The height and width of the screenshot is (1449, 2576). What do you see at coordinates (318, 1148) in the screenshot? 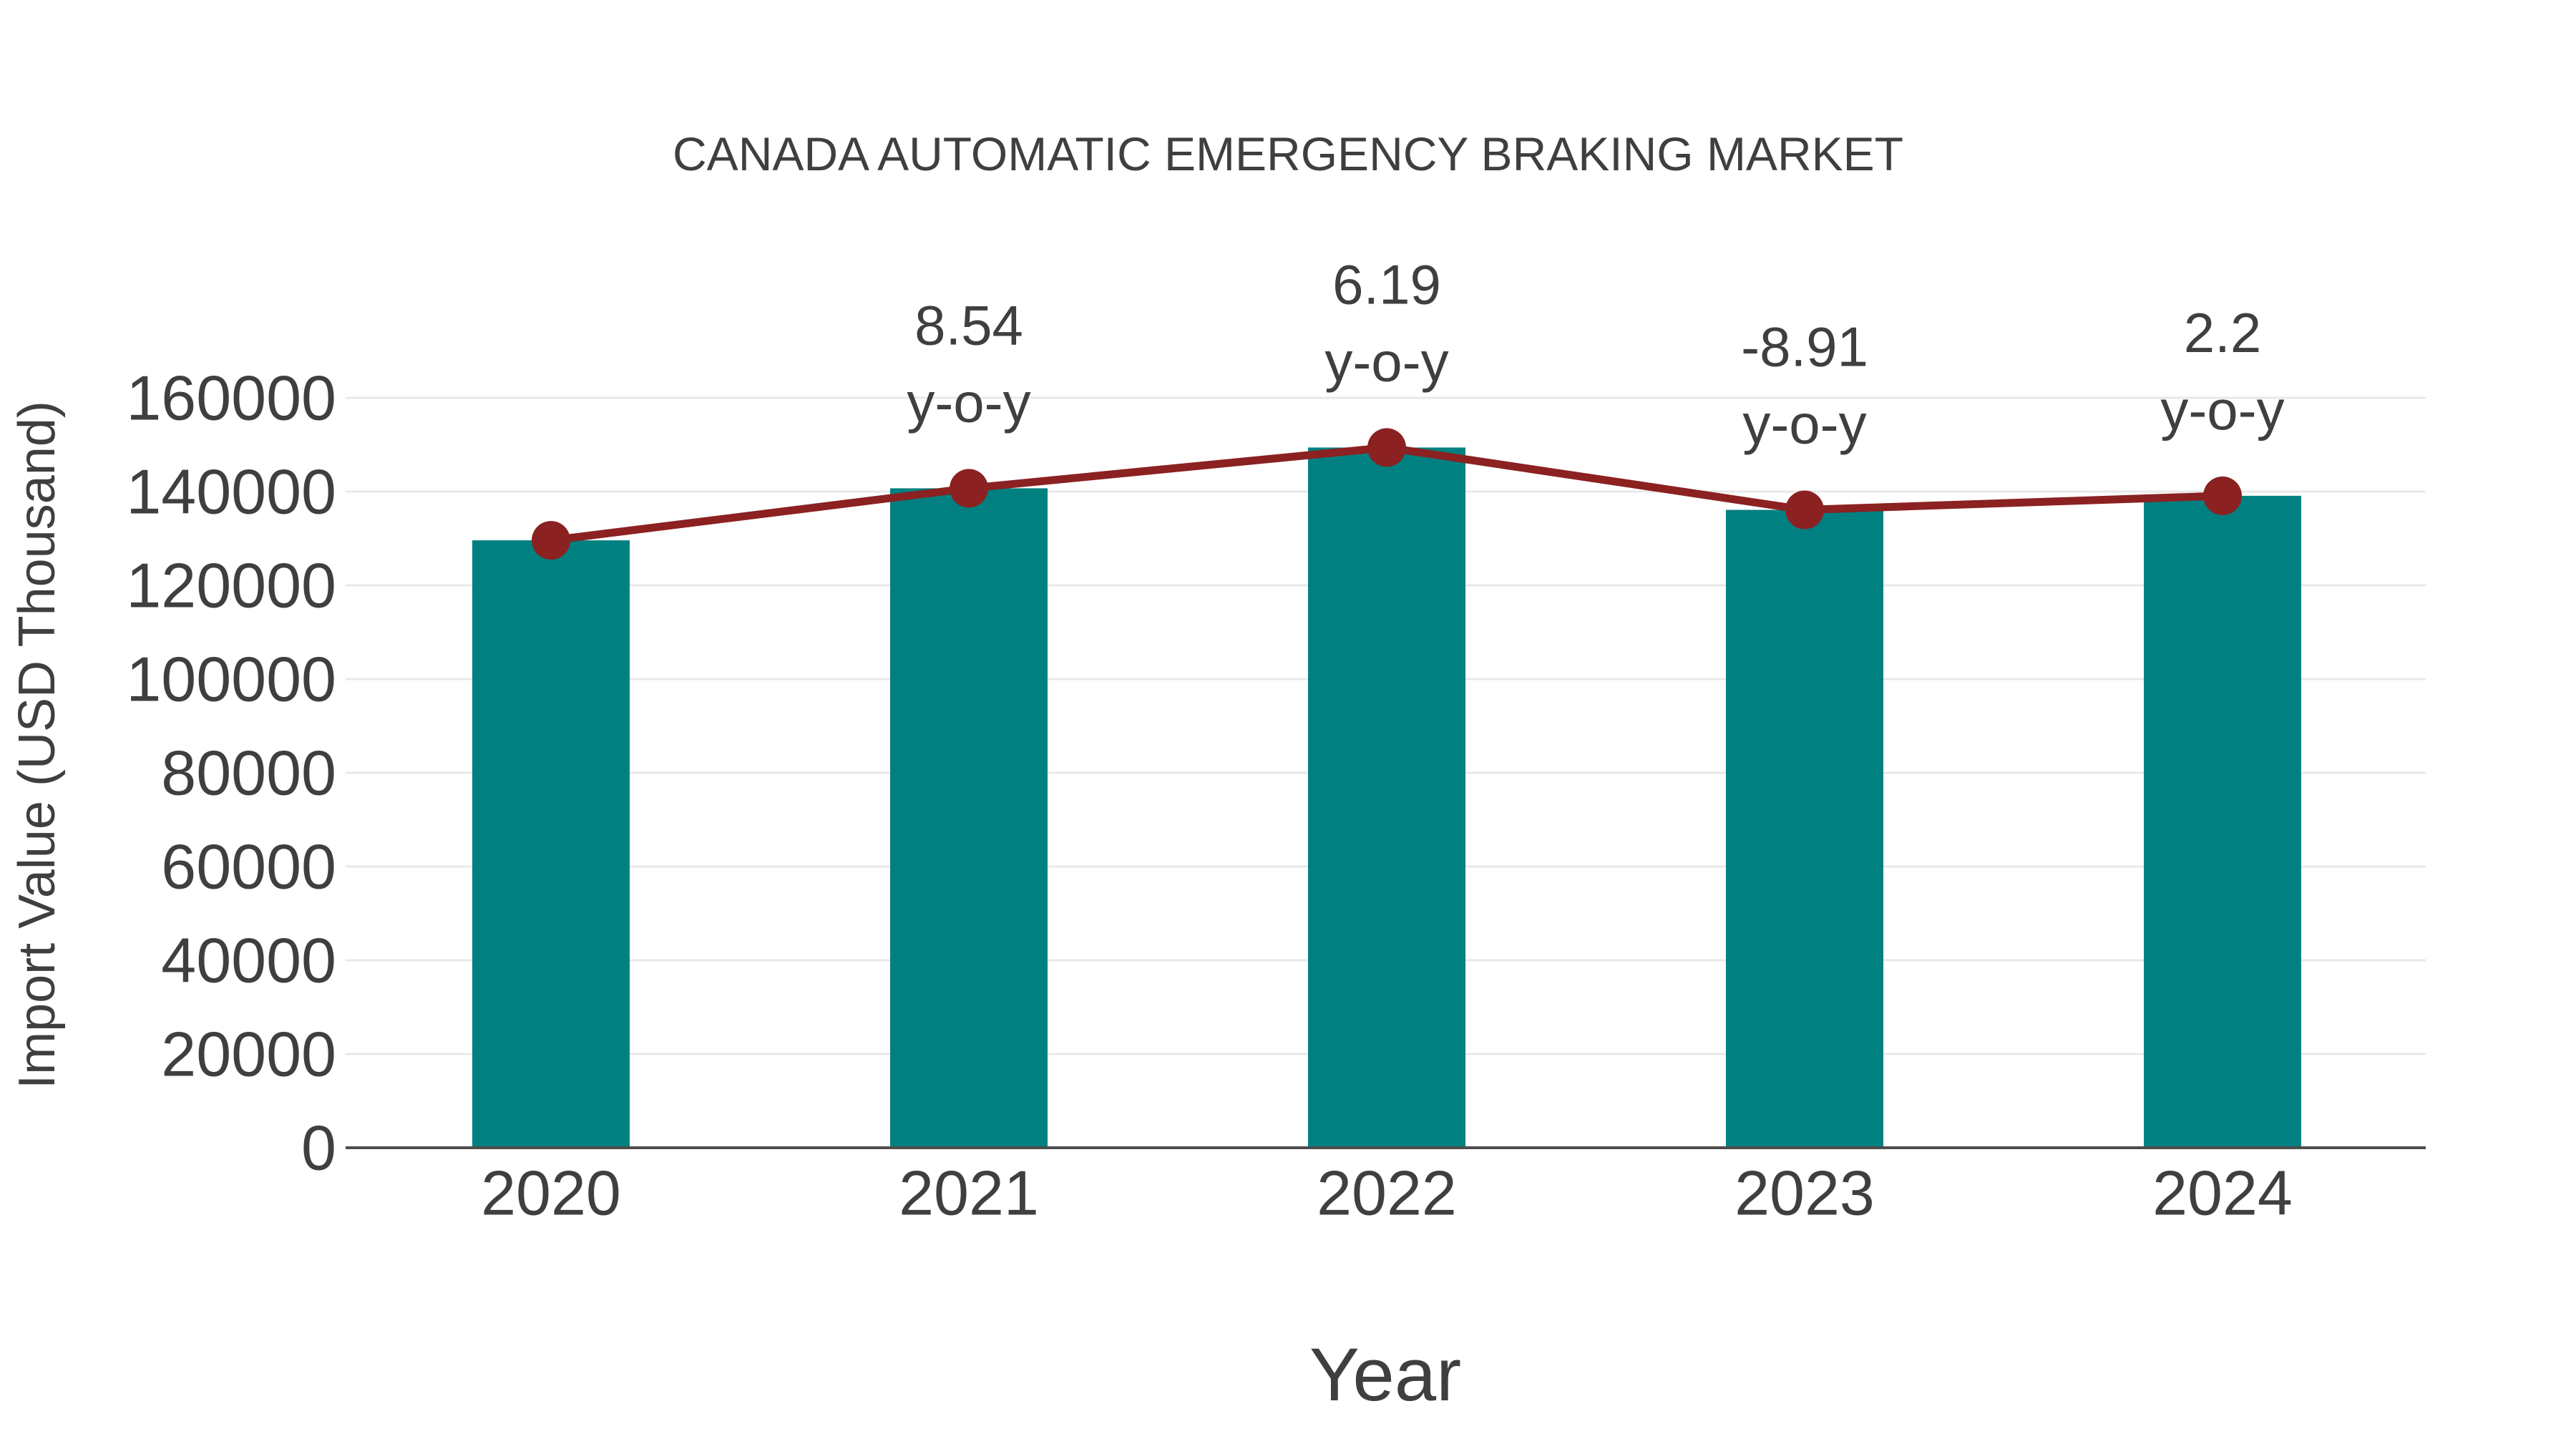
I see `y-tick-label-0: 0` at bounding box center [318, 1148].